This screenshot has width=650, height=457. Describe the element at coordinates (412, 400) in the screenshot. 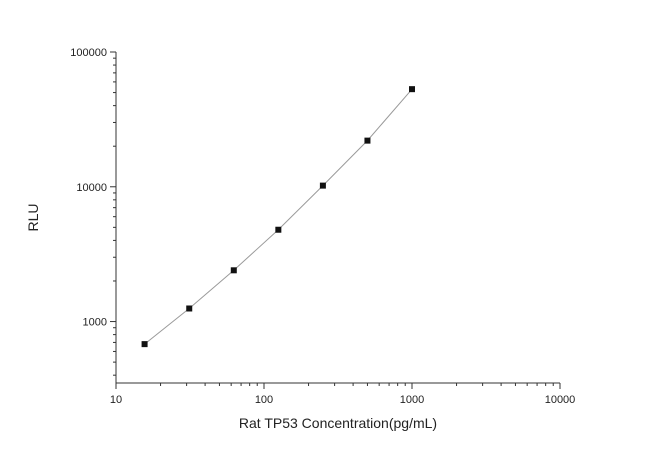

I see `x-tick-label: 1000` at that location.